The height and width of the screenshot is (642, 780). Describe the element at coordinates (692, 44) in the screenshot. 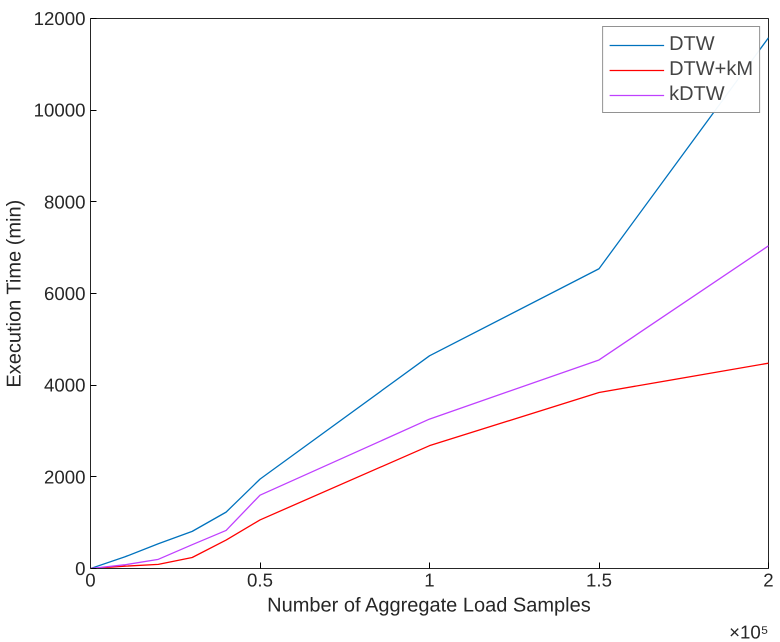

I see `legend-label: DTW` at that location.